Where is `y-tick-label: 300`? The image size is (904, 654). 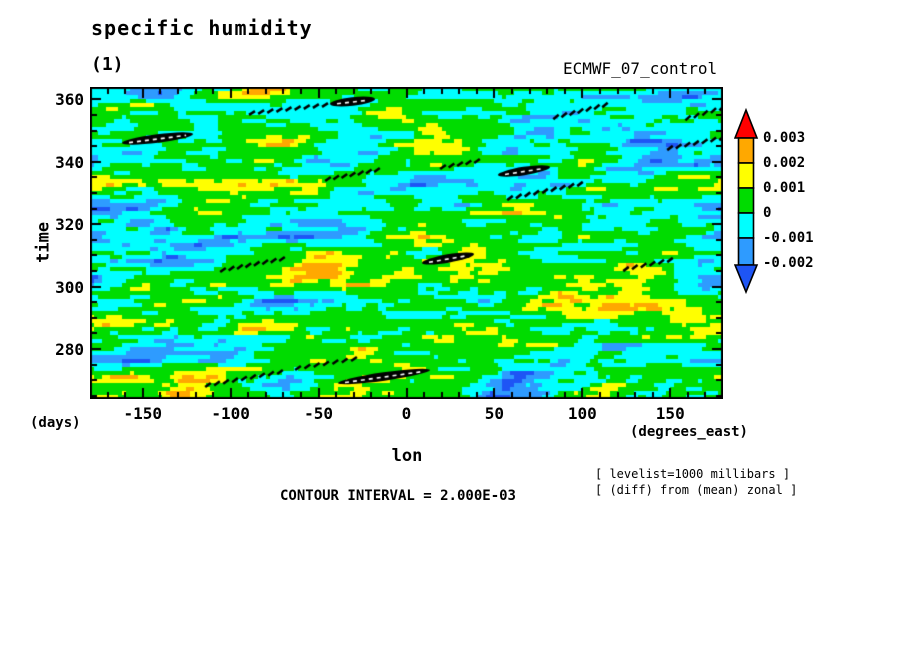
y-tick-label: 300 is located at coordinates (69, 287).